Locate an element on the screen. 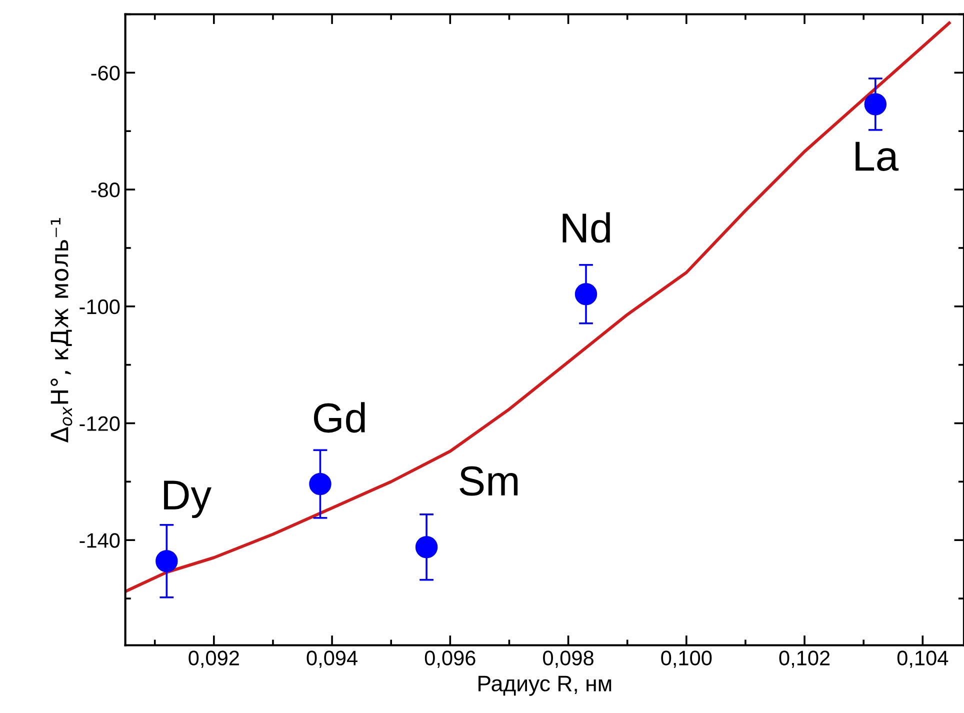  annotation: Nd is located at coordinates (586, 227).